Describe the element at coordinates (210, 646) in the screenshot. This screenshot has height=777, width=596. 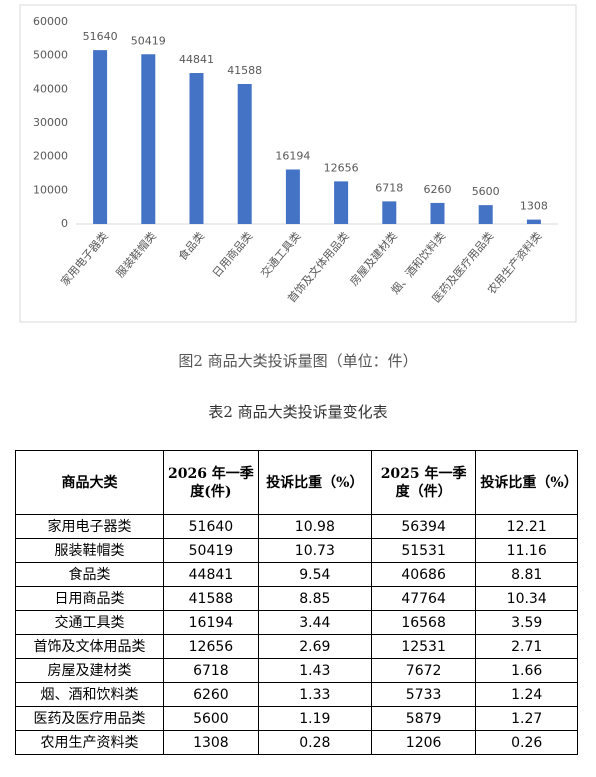
I see `table-cell: 12656` at that location.